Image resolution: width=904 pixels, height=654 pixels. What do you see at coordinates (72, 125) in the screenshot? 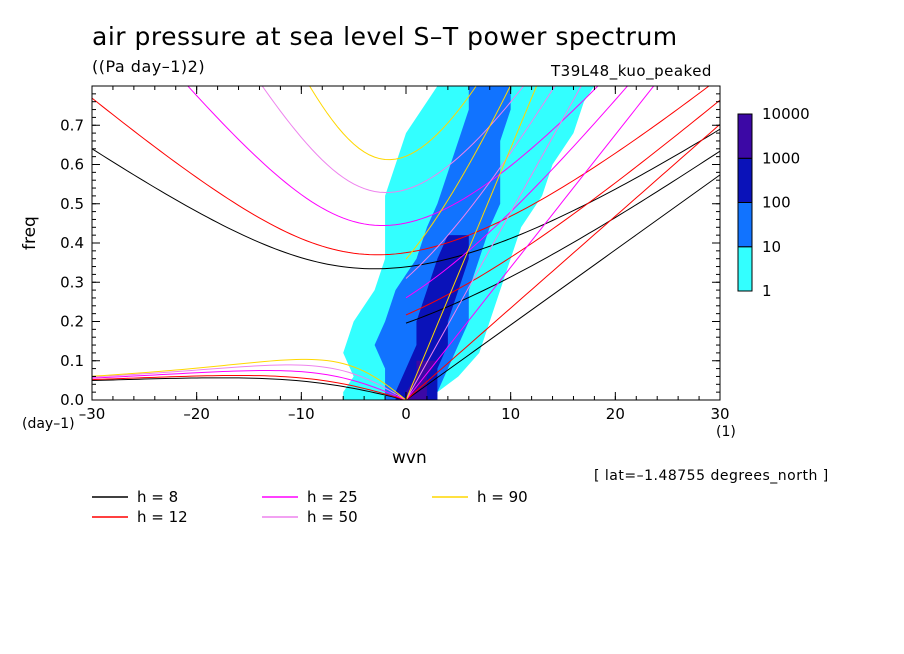
I see `y-tick-label: 0.7` at bounding box center [72, 125].